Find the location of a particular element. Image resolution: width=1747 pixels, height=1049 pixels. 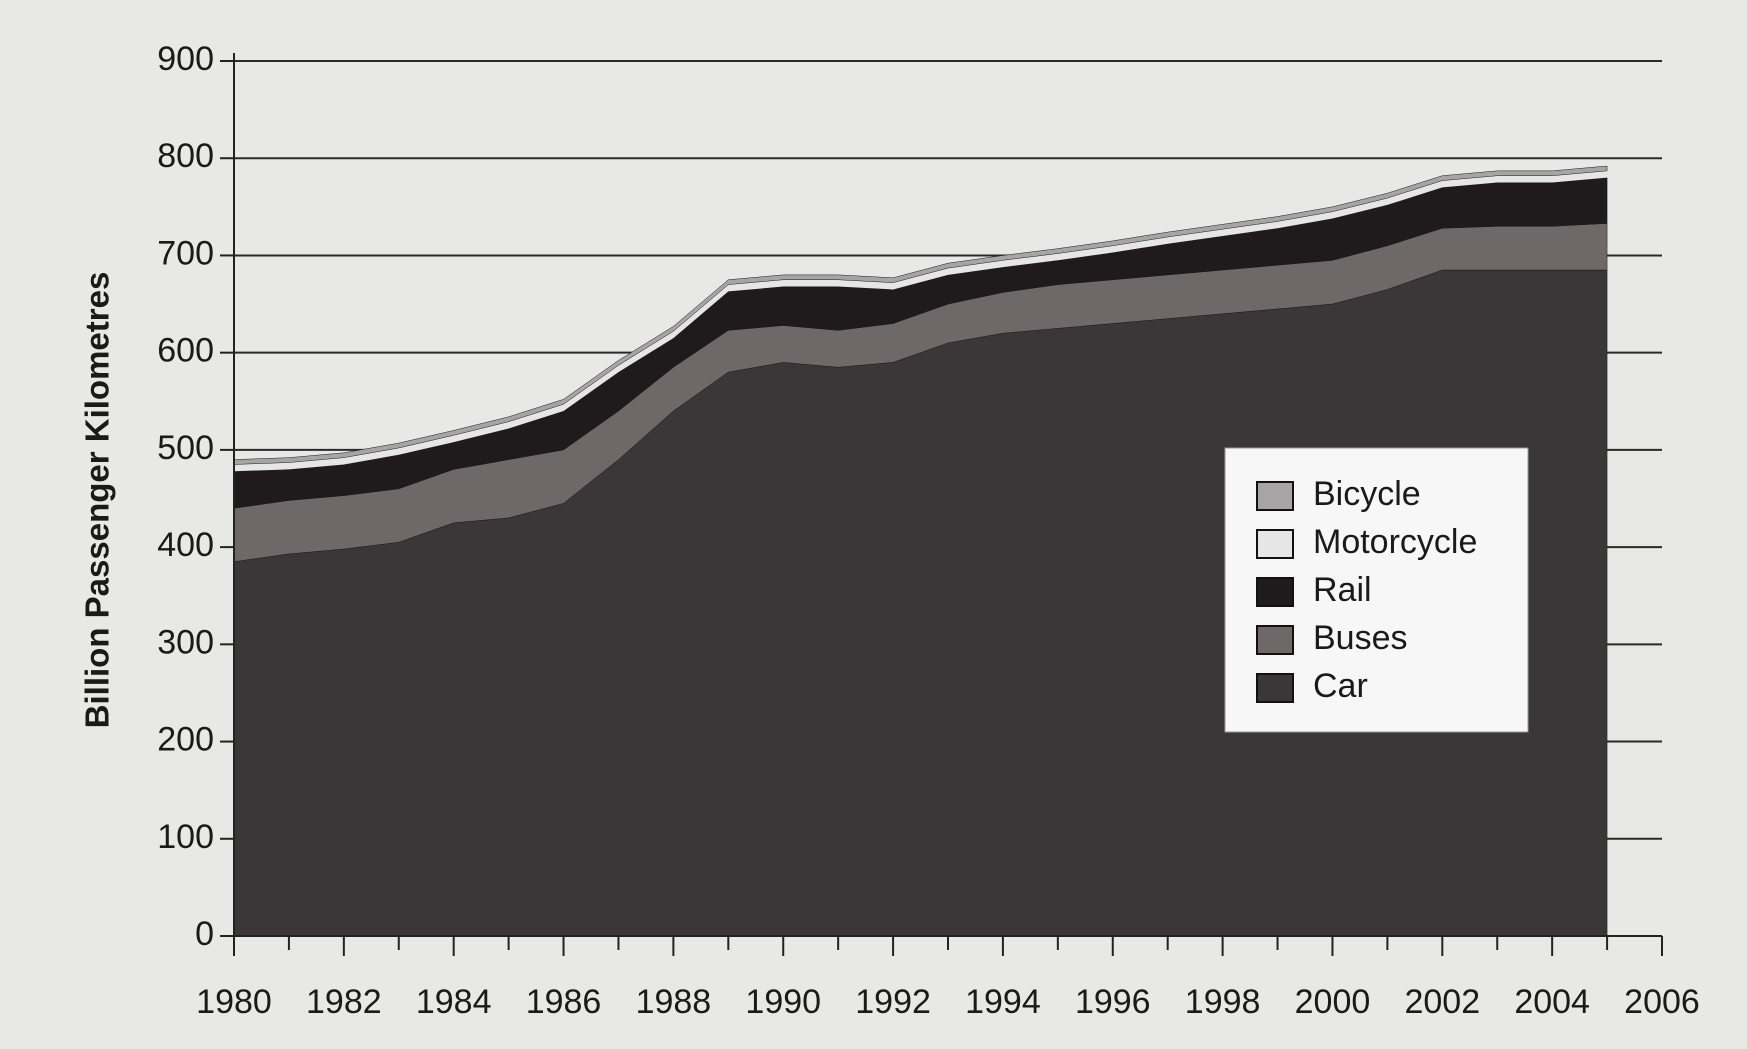

x-tick-label: 1994 is located at coordinates (1003, 1002).